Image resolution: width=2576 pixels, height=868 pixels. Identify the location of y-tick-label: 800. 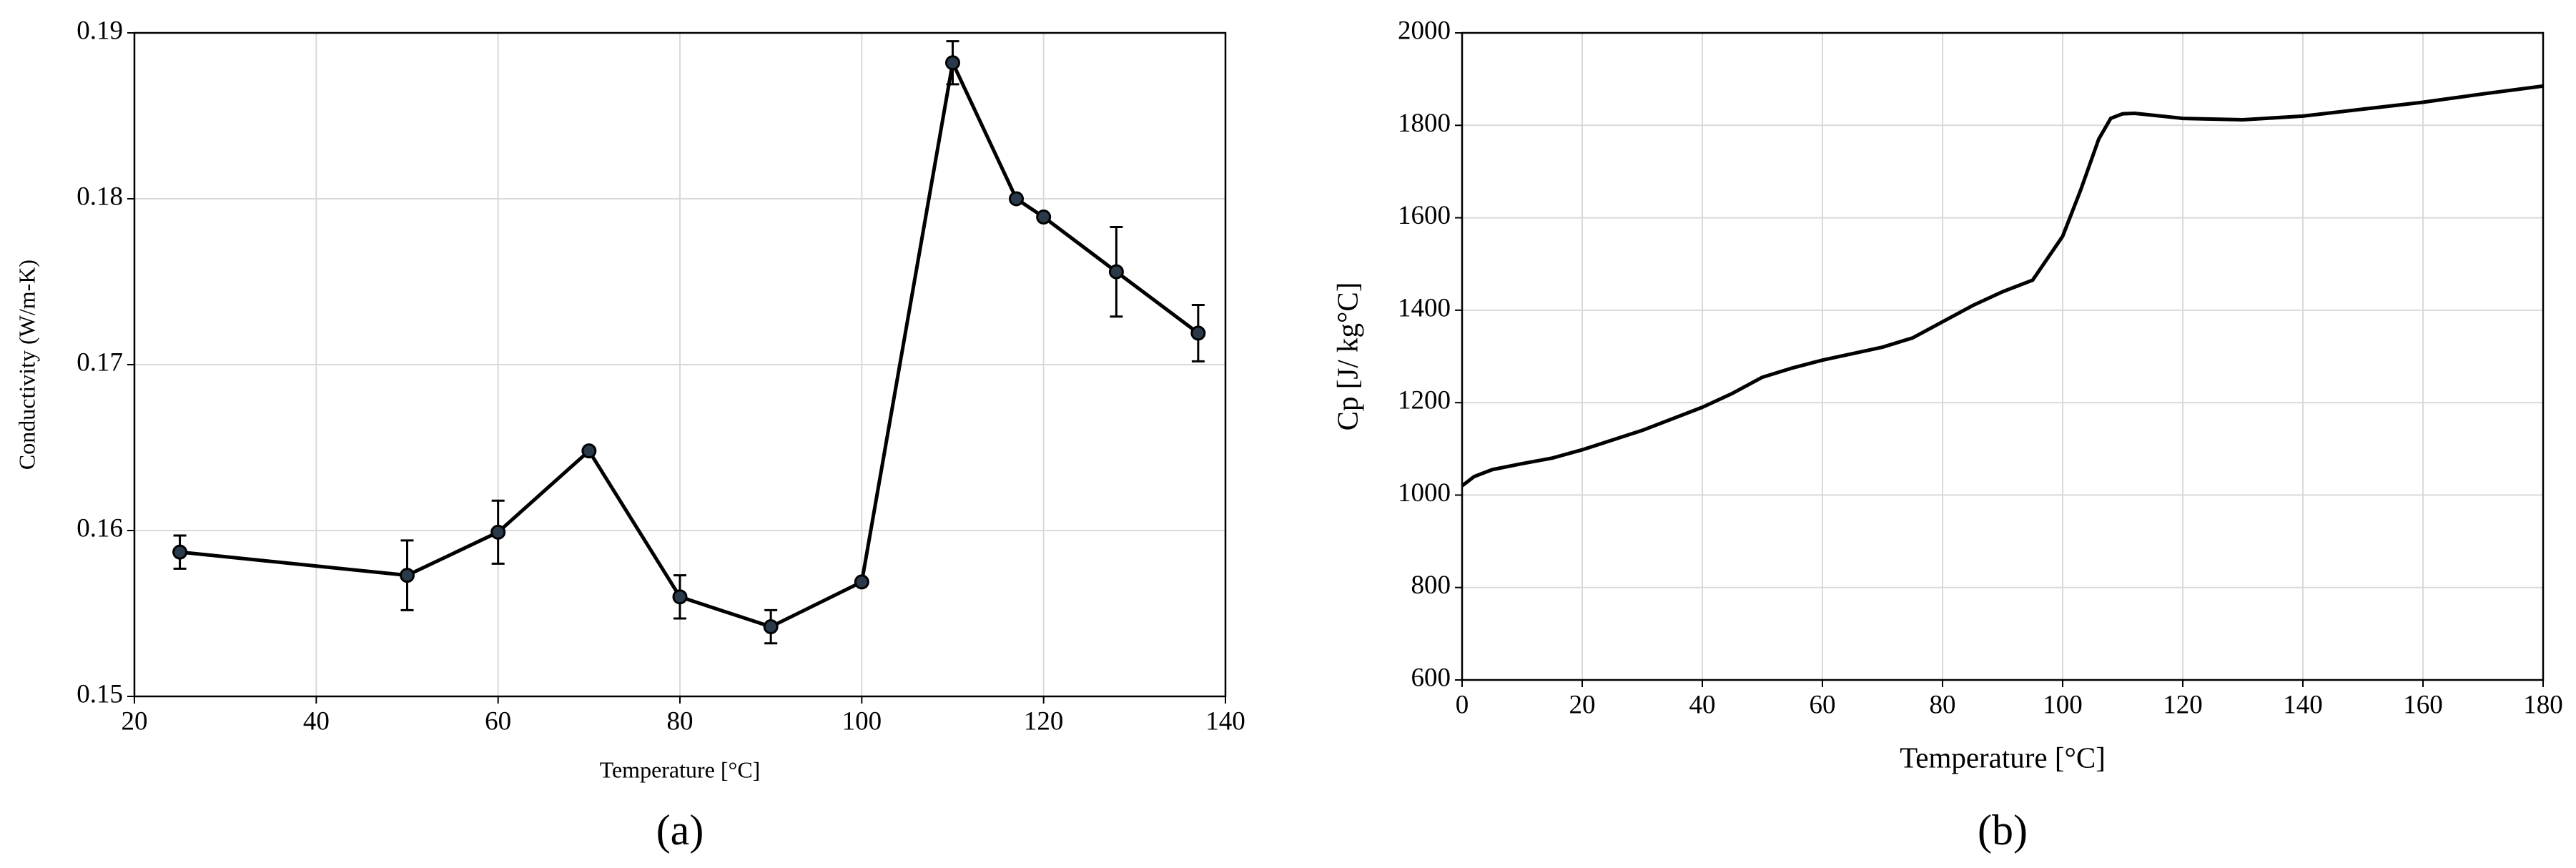
(1431, 585).